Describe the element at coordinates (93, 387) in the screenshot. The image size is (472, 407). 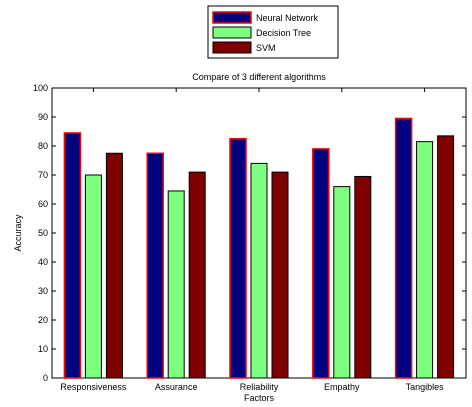
I see `x-tick-label: Responsiveness` at that location.